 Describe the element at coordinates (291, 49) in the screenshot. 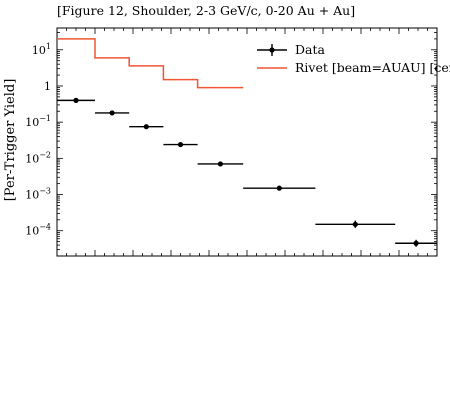

I see `legend-item: Data` at that location.